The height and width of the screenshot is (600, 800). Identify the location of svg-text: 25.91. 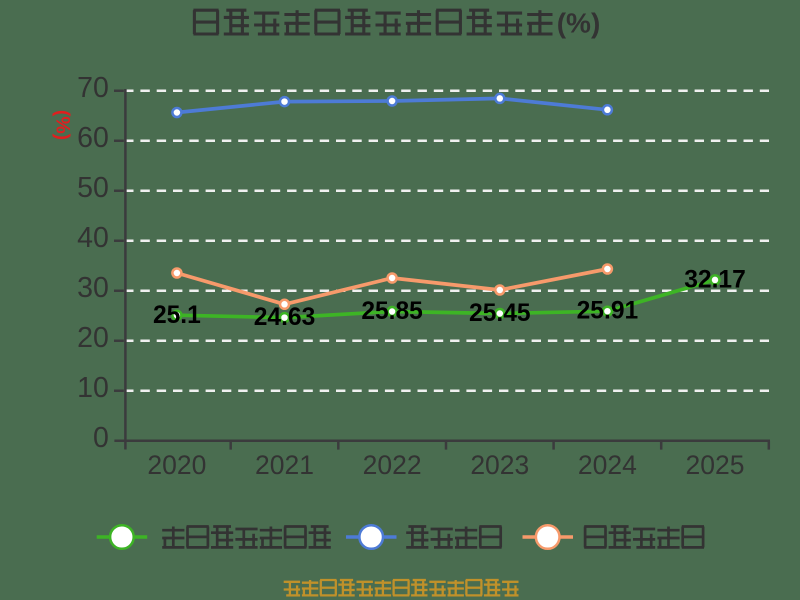
(608, 311).